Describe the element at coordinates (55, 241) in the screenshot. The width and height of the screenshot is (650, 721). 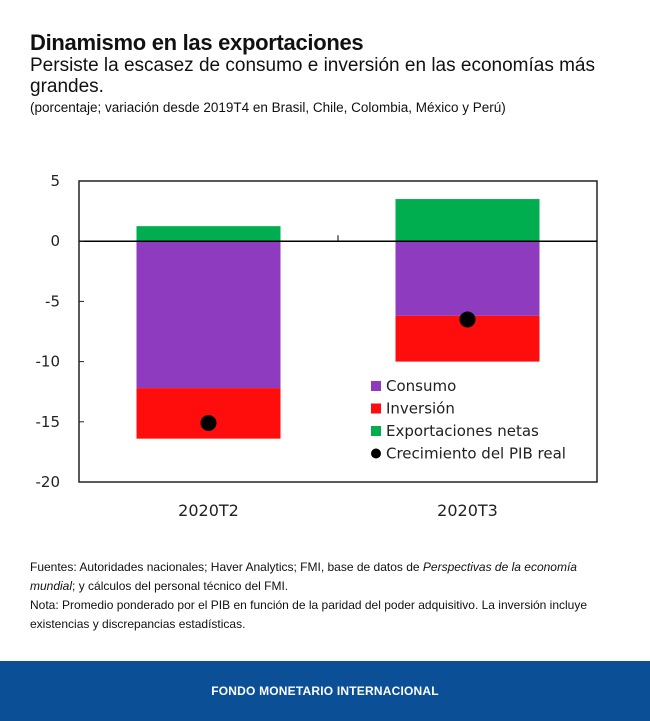
I see `y-tick-label: 0` at that location.